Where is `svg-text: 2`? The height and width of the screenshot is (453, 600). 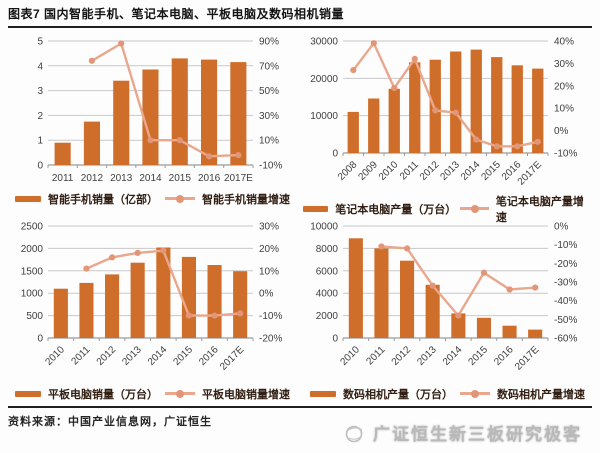 svg-text: 2 is located at coordinates (40, 116).